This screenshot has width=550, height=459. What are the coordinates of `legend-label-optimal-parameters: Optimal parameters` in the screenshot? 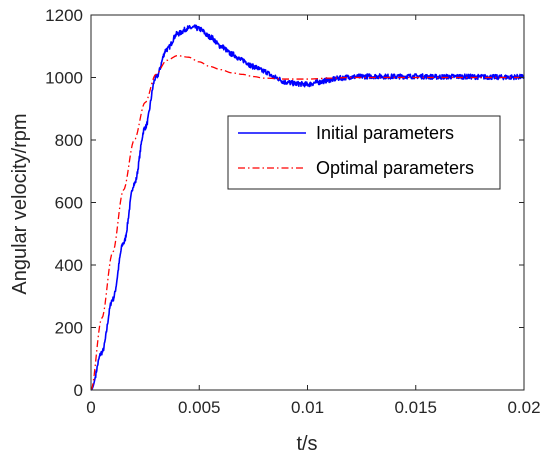 It's located at (395, 168).